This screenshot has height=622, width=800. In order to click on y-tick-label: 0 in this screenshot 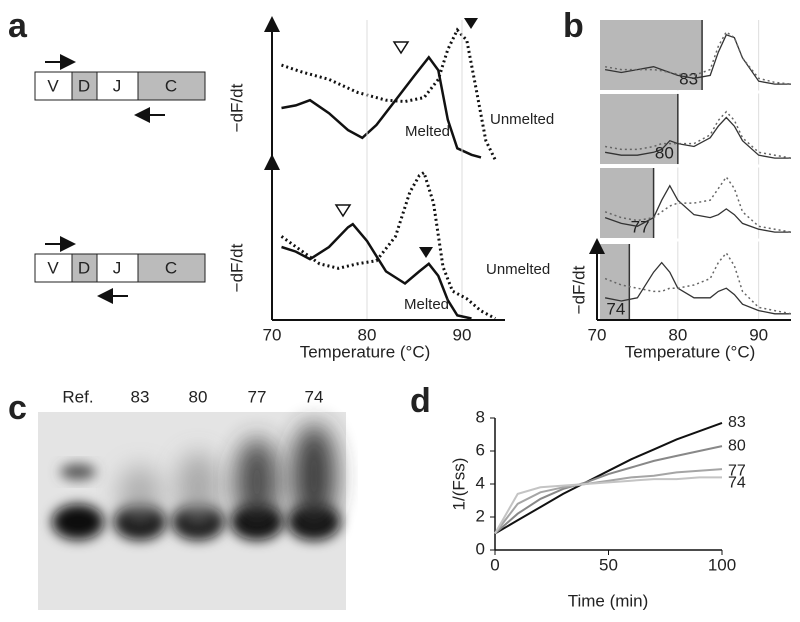, I will do `click(480, 548)`.